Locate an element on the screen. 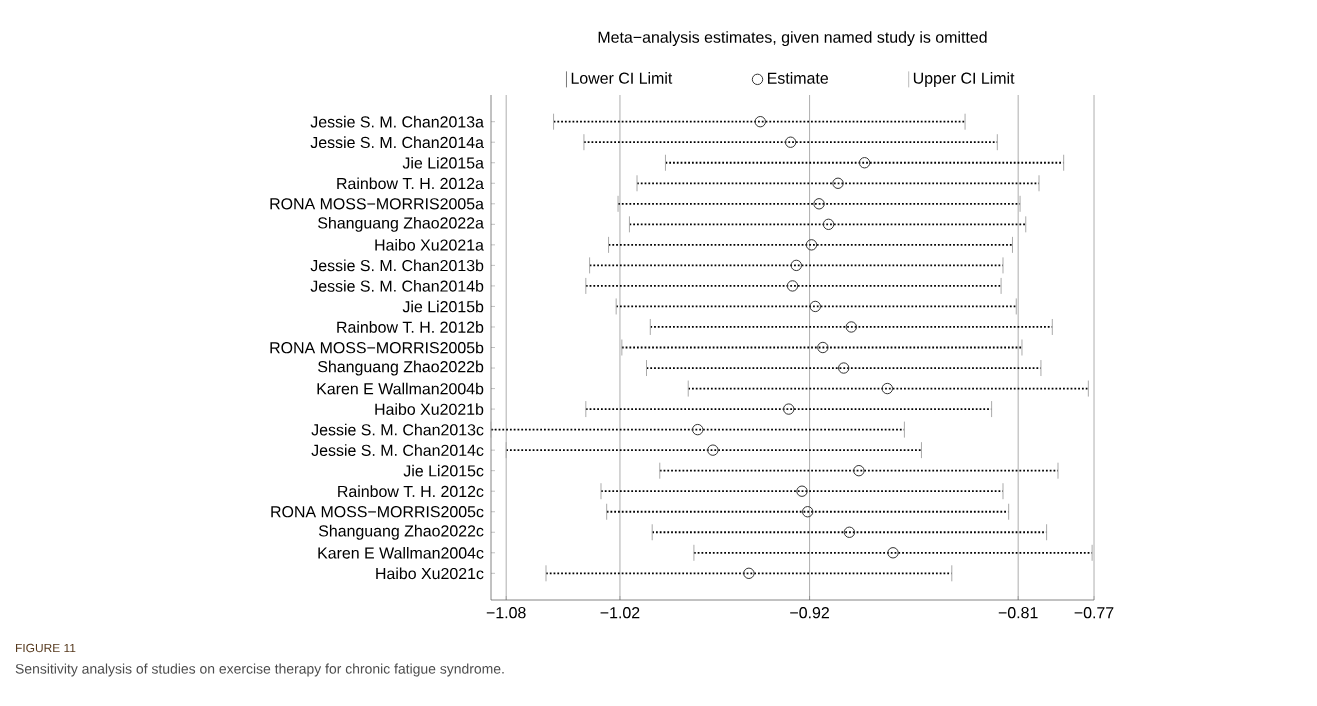 This screenshot has height=706, width=1317. y-tick-label: Jie Li2015b is located at coordinates (443, 306).